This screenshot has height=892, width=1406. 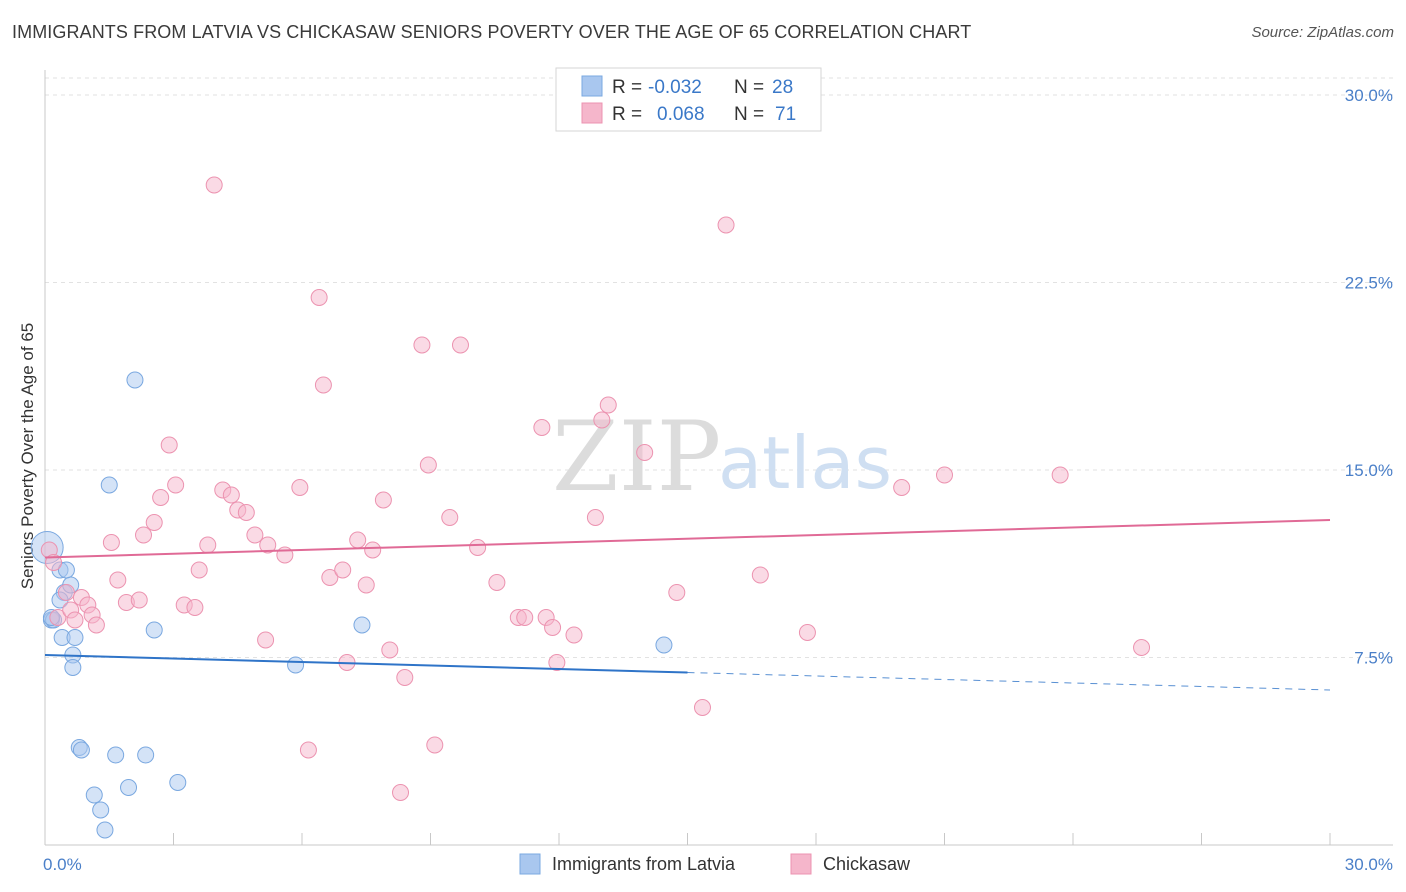 What do you see at coordinates (675, 87) in the screenshot?
I see `stats-r-value-latvia: -0.032` at bounding box center [675, 87].